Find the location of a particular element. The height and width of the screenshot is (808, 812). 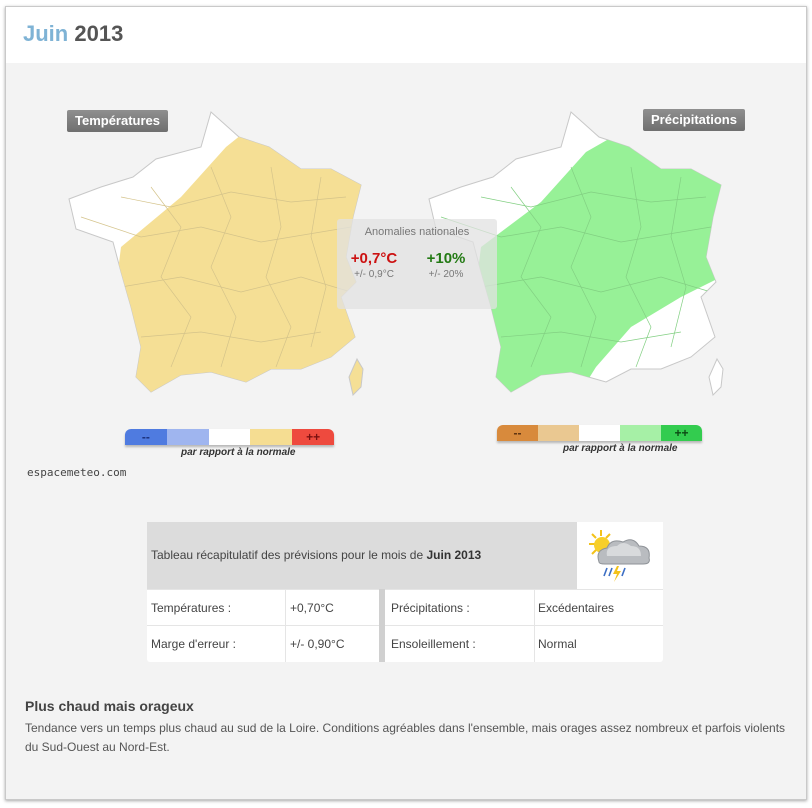

temperature-legend-cell: ++ is located at coordinates (313, 437).